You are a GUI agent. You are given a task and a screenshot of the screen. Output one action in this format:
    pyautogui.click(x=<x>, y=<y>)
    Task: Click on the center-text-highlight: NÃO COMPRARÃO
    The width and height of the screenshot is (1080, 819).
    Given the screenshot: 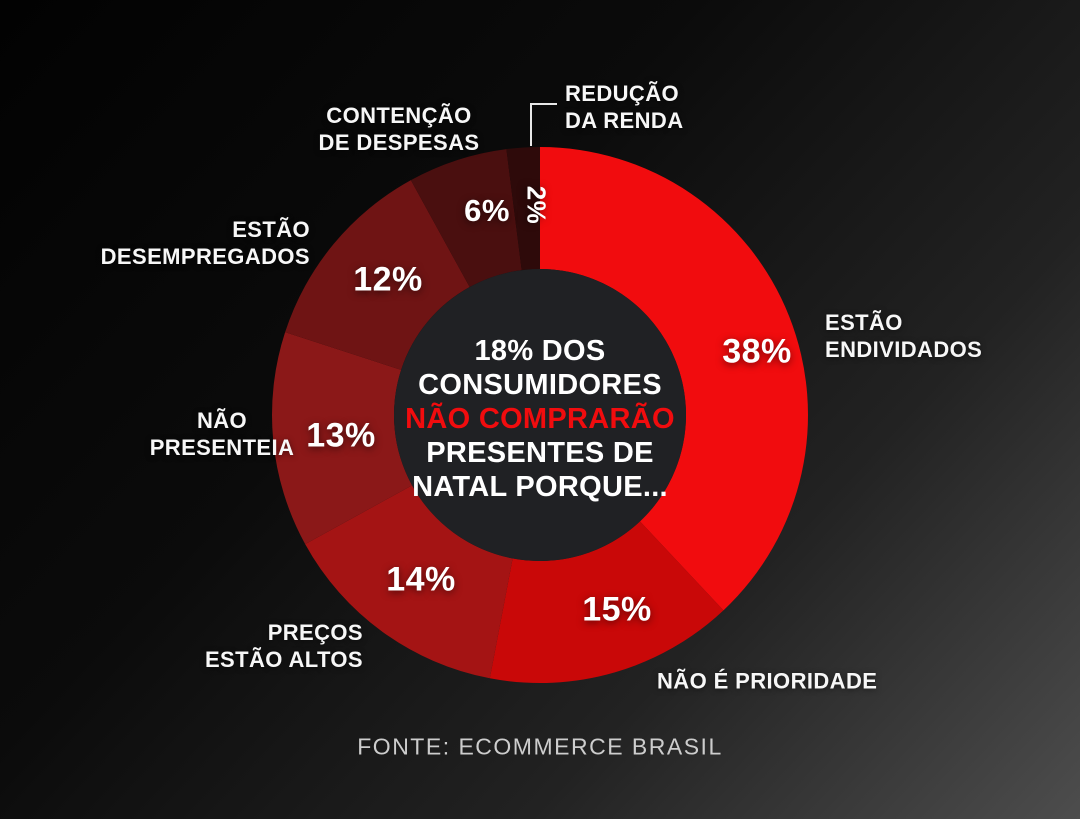 What is the action you would take?
    pyautogui.click(x=540, y=419)
    